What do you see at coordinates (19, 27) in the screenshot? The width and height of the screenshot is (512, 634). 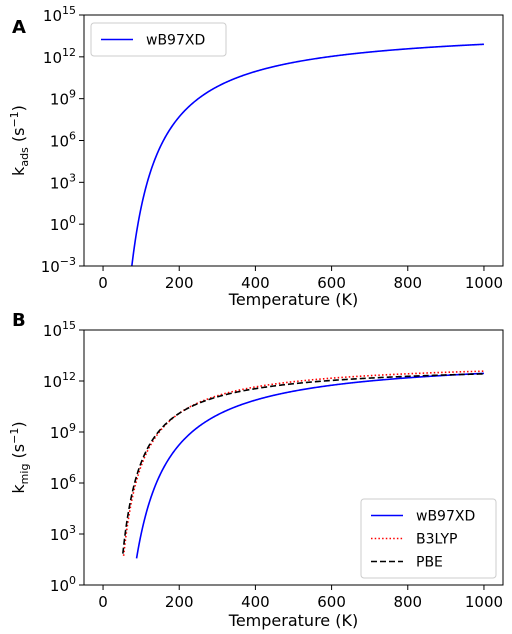 I see `panel-label: A` at bounding box center [19, 27].